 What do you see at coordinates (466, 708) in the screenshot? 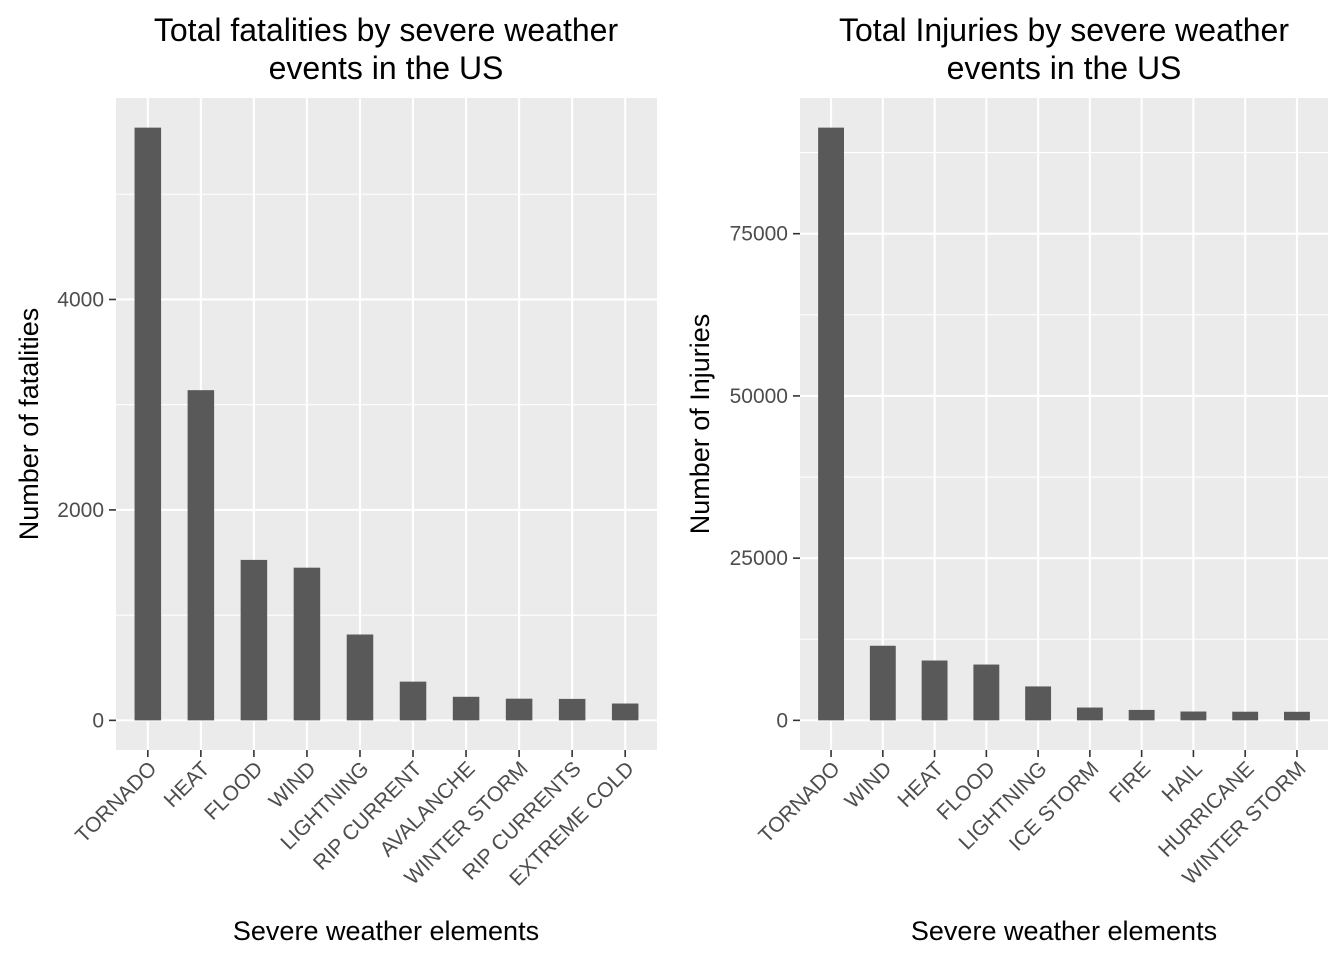
I see `fatalities-bar-avalanche` at bounding box center [466, 708].